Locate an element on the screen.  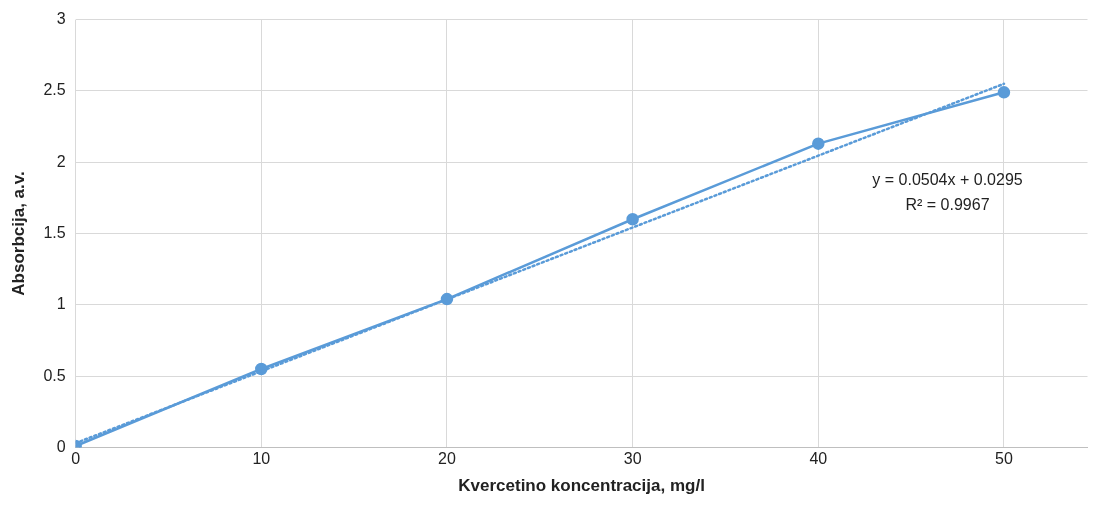
x-tick-label: 10 is located at coordinates (261, 459).